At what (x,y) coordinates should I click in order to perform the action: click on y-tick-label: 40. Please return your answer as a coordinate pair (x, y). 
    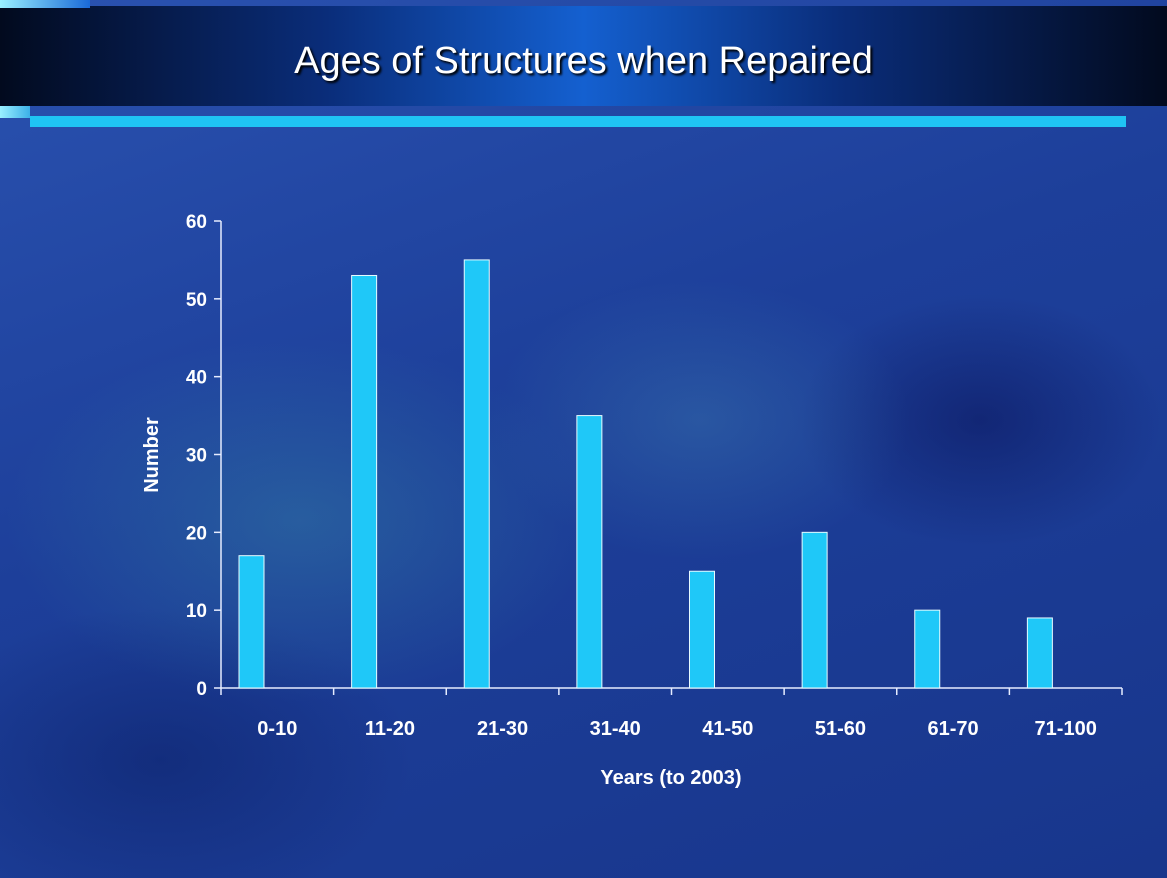
    Looking at the image, I should click on (196, 378).